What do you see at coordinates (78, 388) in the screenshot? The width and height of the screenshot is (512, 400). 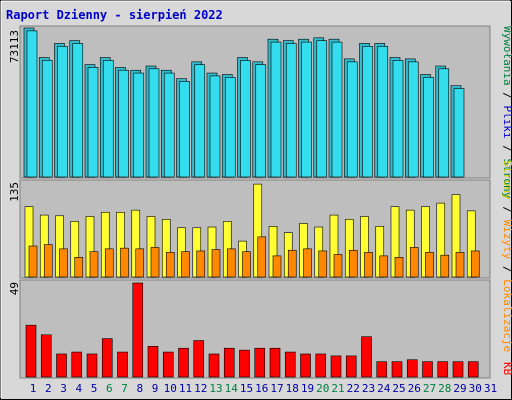 I see `x-tick-label: 4` at bounding box center [78, 388].